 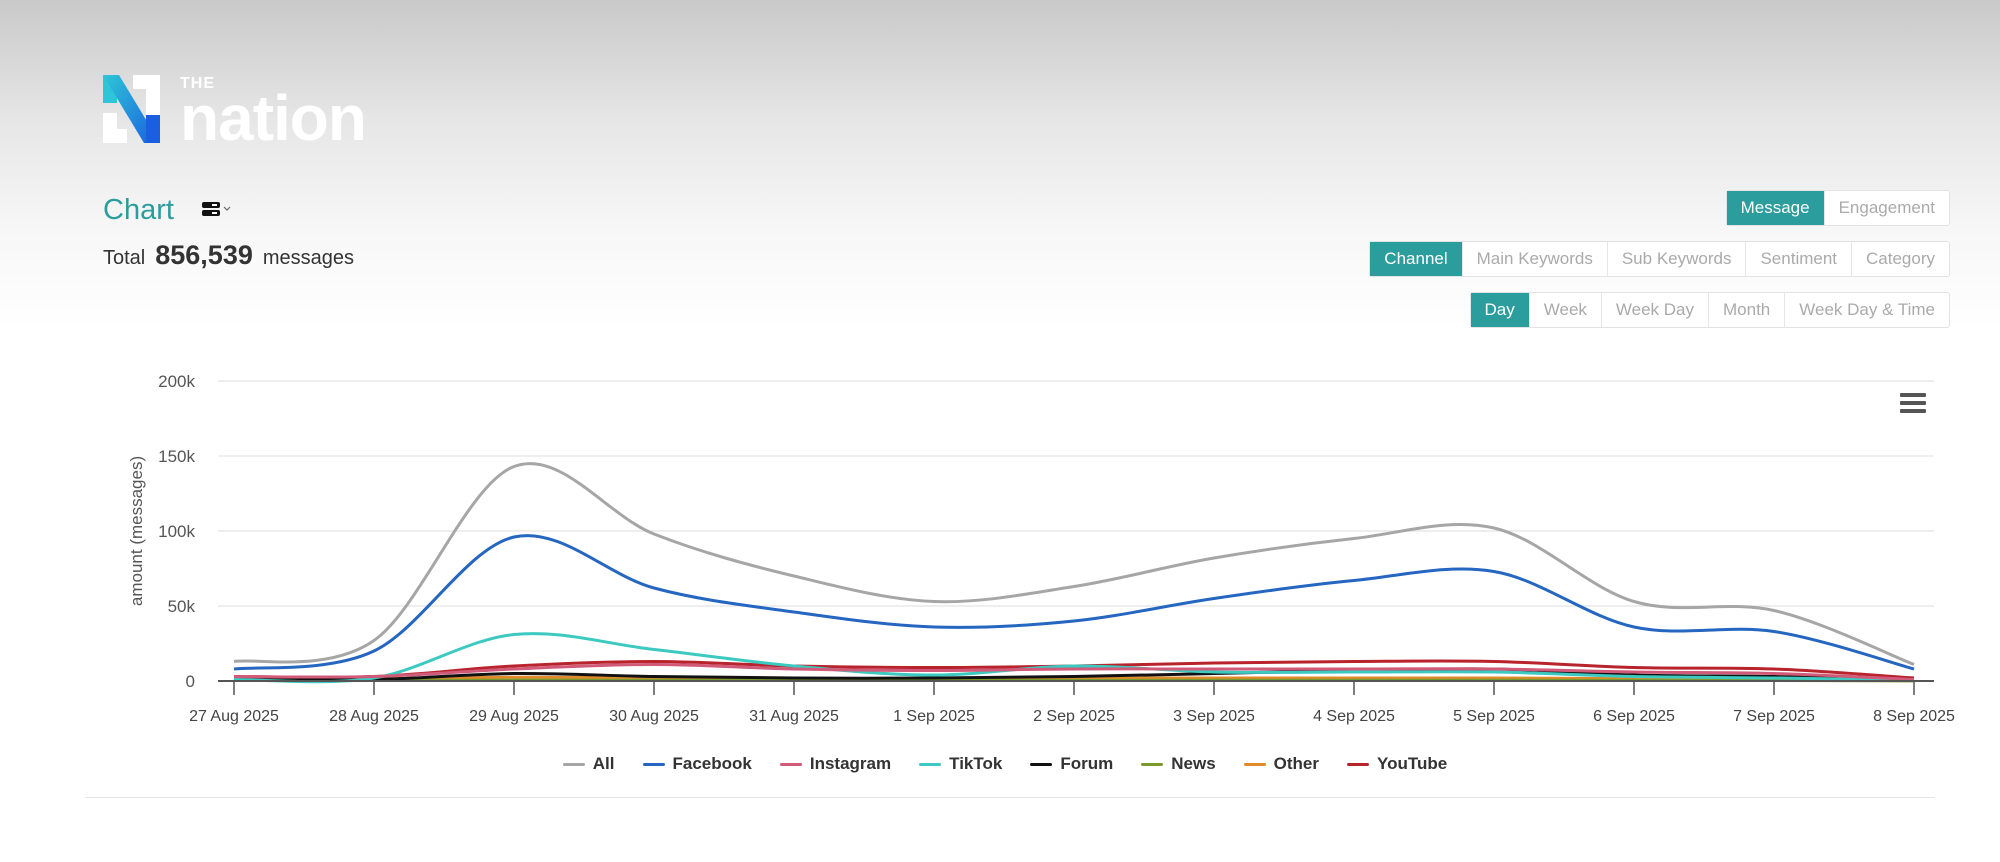 I want to click on metric-tabs: Message Engagement, so click(x=1837, y=208).